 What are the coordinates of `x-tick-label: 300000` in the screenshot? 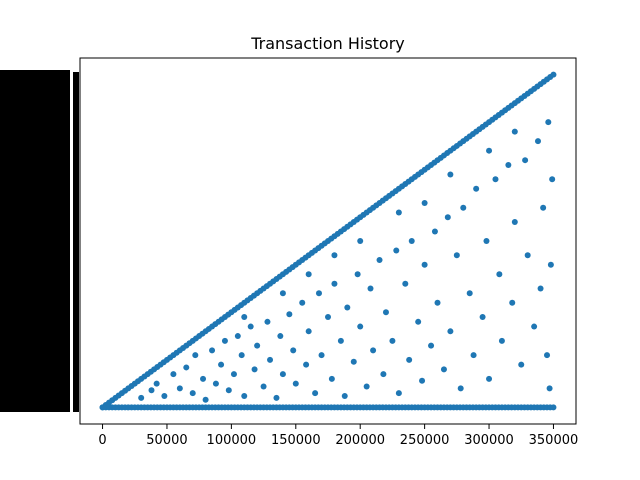 It's located at (489, 440).